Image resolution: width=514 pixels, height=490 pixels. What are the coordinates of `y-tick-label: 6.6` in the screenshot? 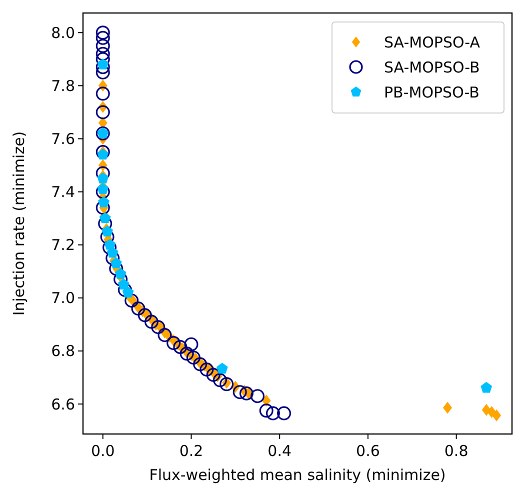 It's located at (63, 404).